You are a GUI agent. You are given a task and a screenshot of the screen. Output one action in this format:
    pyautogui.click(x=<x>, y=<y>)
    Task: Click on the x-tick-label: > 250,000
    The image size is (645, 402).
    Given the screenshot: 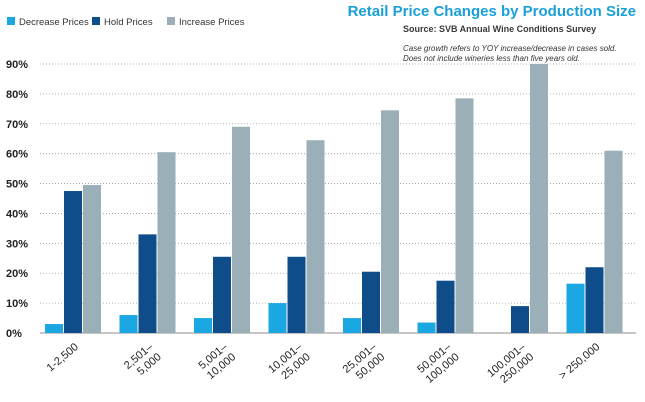 What is the action you would take?
    pyautogui.click(x=579, y=361)
    